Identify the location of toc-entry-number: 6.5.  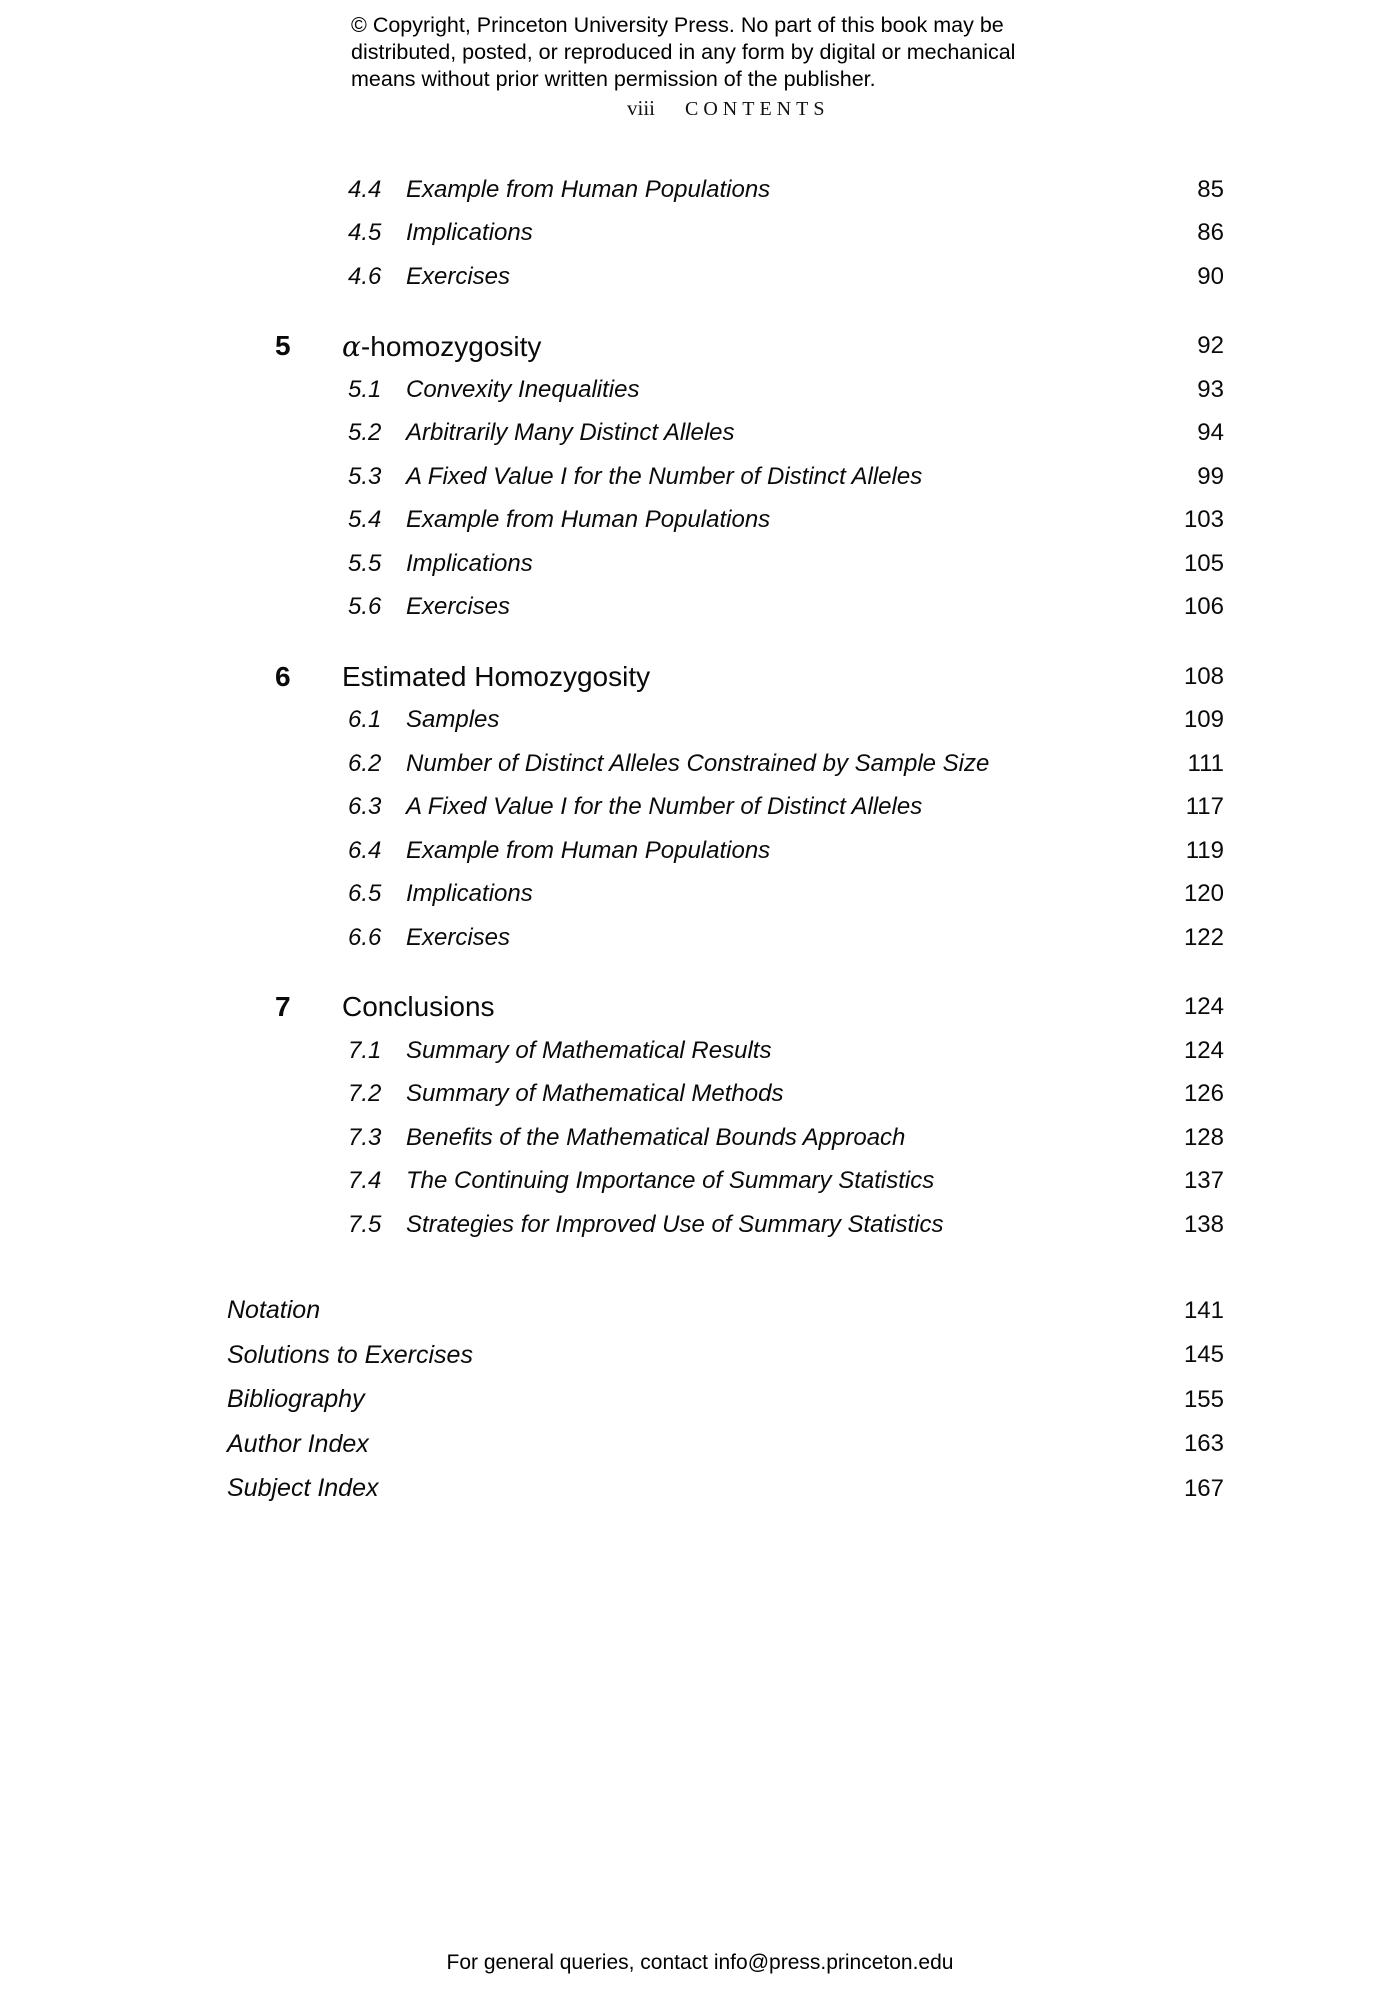
(365, 894).